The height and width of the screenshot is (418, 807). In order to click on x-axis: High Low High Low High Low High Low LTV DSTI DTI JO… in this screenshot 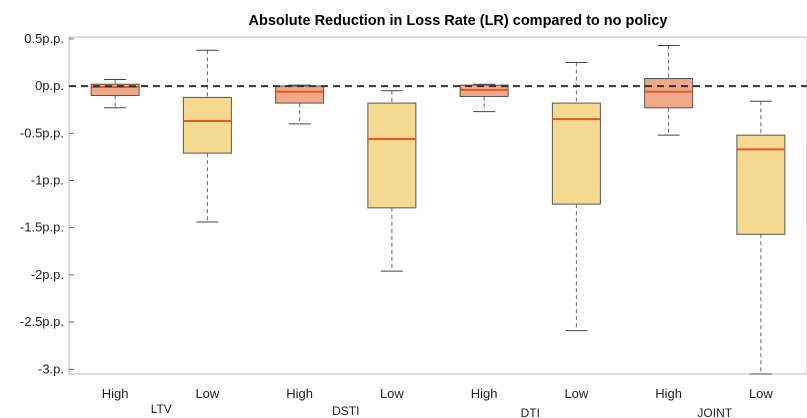, I will do `click(438, 402)`.